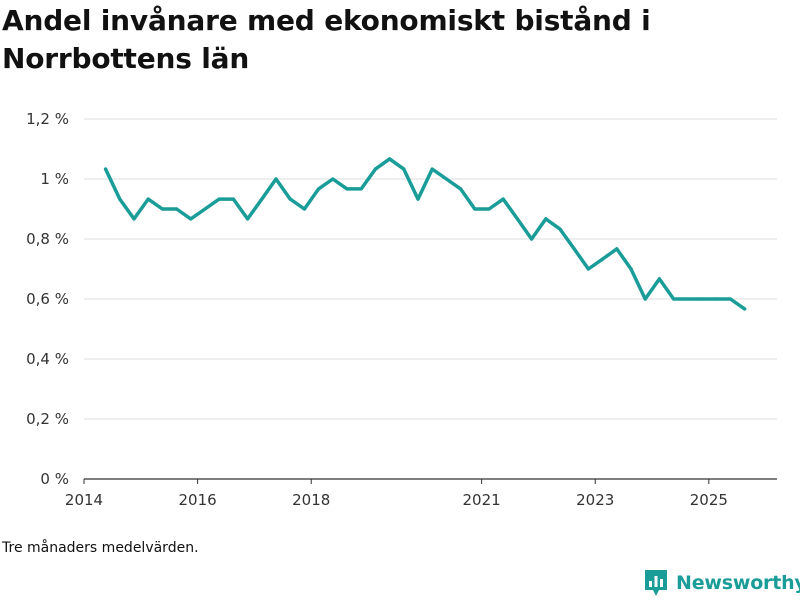  I want to click on x-tick-label: 2014, so click(84, 500).